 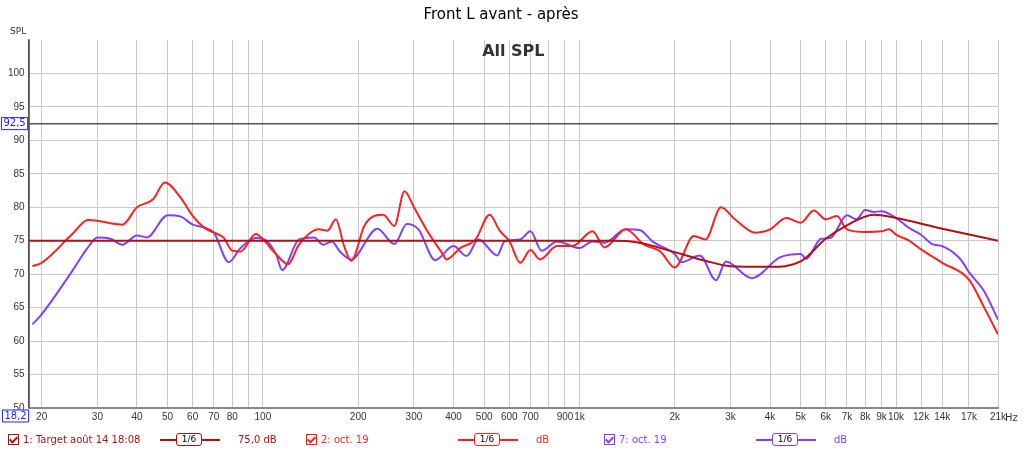 What do you see at coordinates (168, 416) in the screenshot?
I see `x-tick-label: 50` at bounding box center [168, 416].